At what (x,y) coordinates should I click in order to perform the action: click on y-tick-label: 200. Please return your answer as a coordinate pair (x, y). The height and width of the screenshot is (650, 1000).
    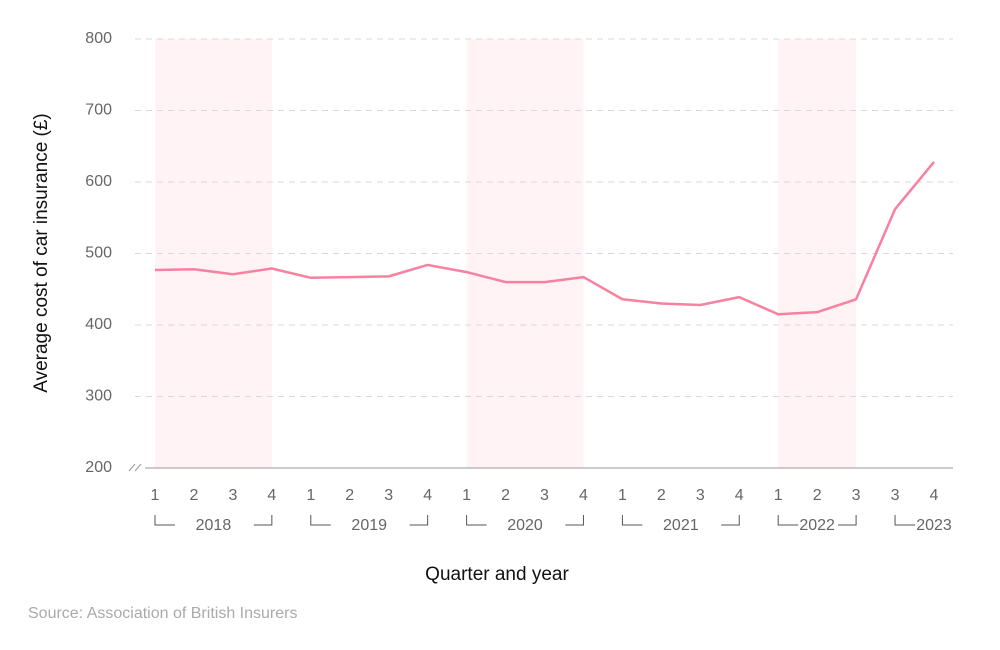
    Looking at the image, I should click on (98, 467).